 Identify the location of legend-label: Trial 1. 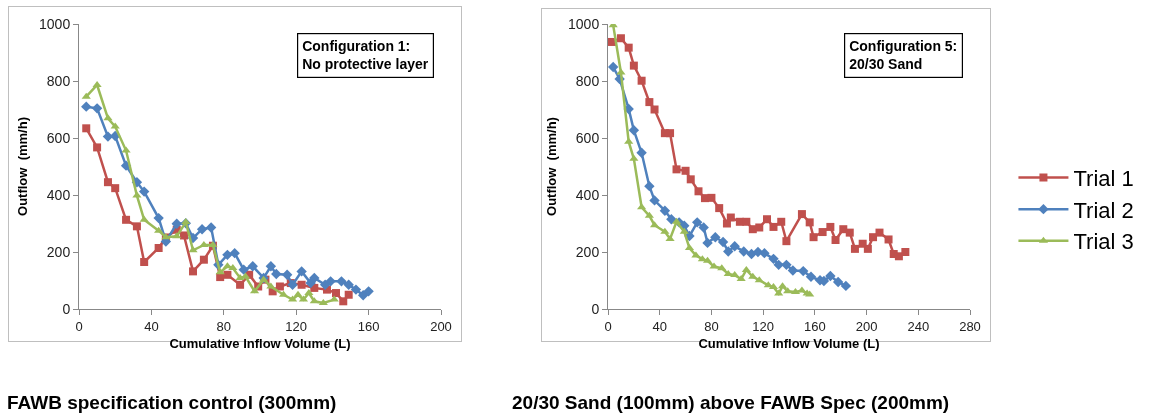
(1103, 179).